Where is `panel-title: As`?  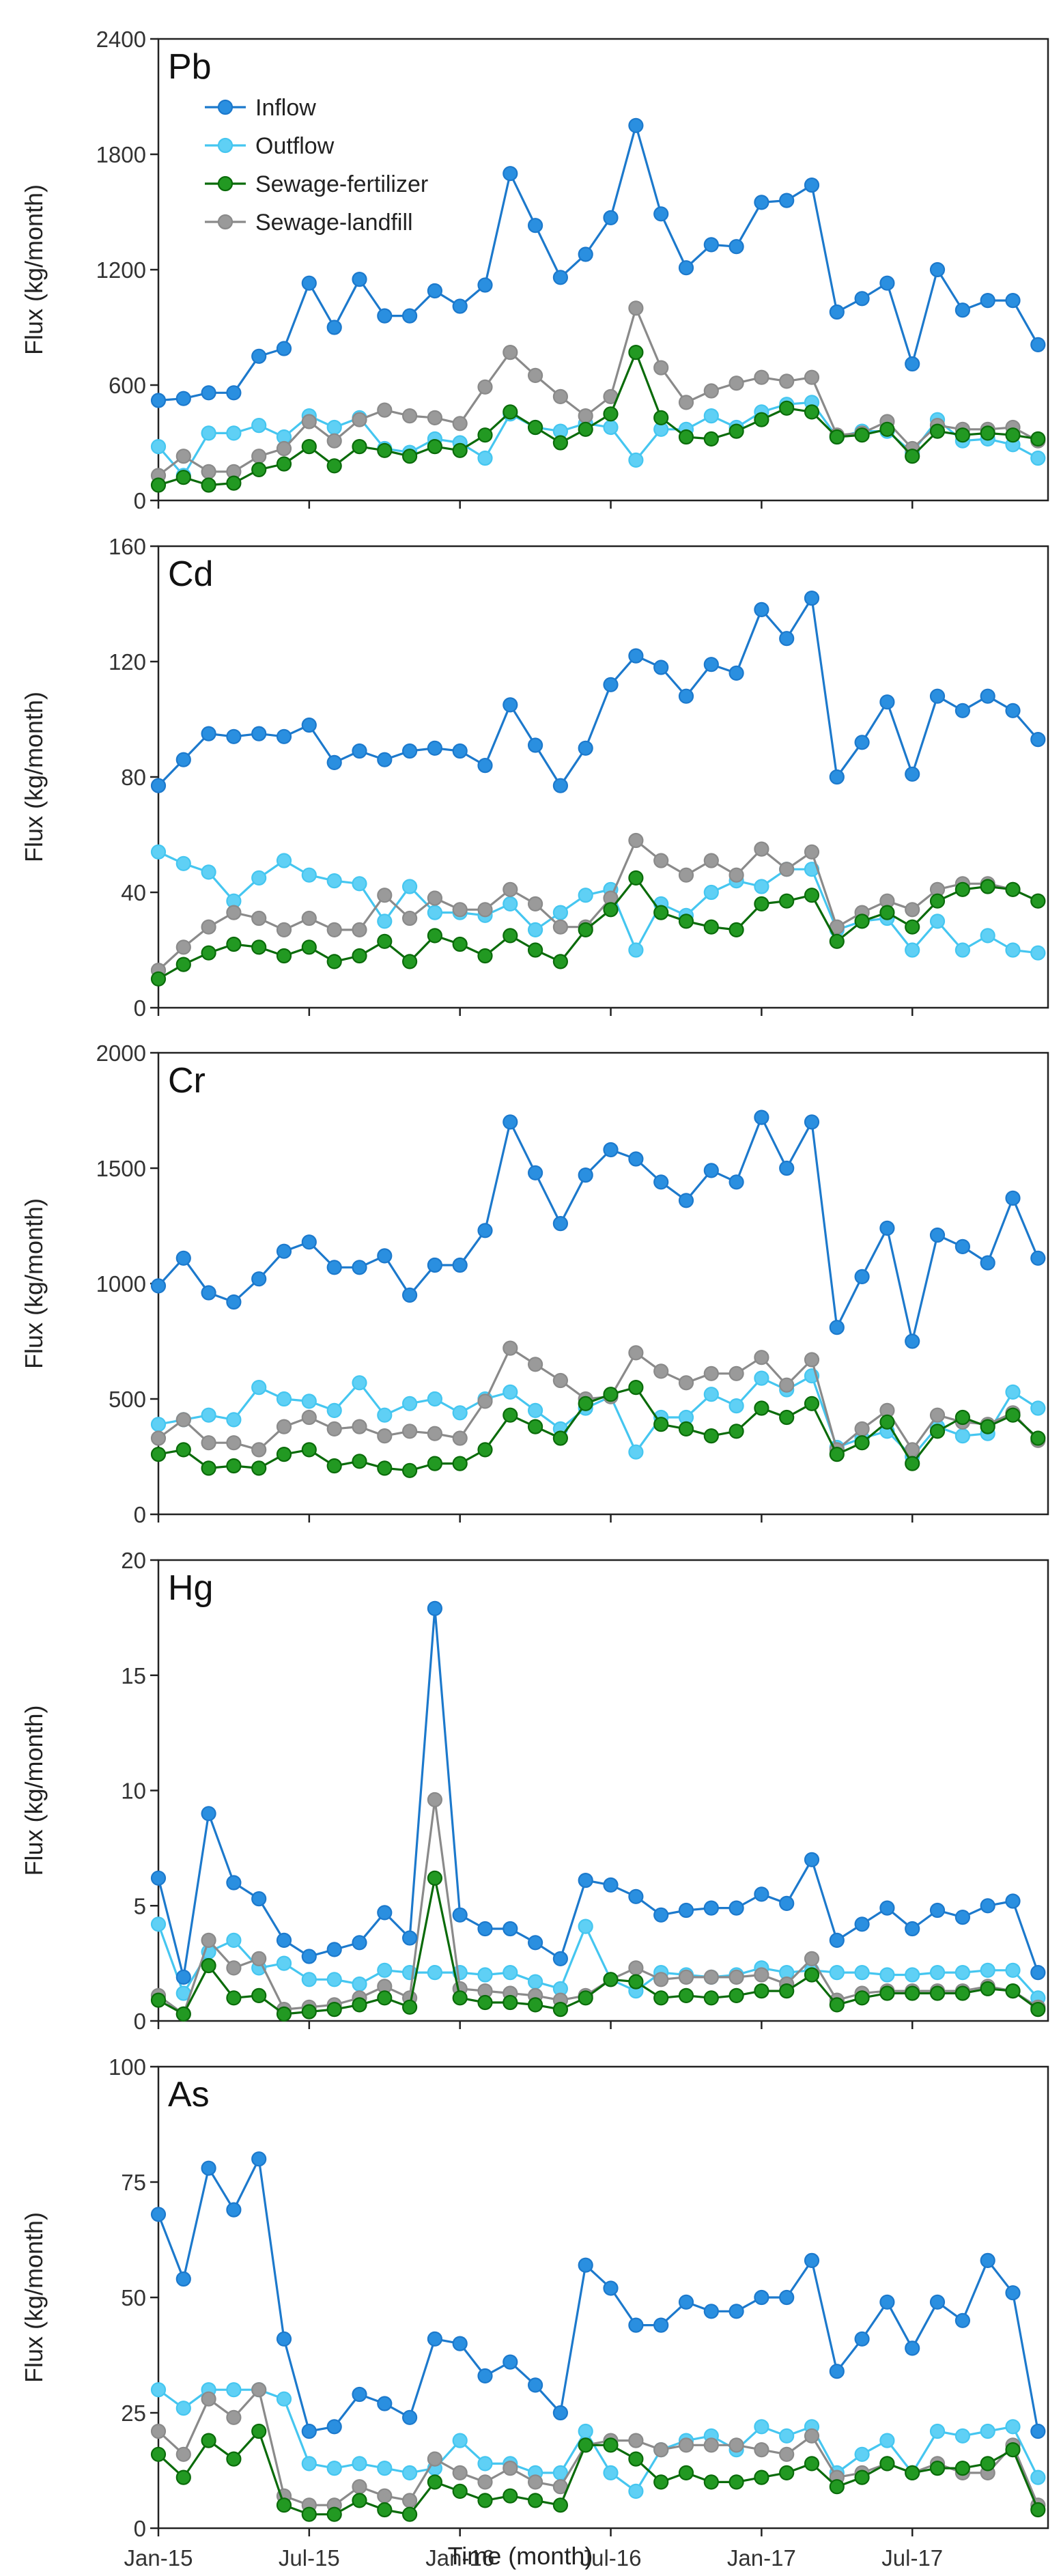
panel-title: As is located at coordinates (189, 2094).